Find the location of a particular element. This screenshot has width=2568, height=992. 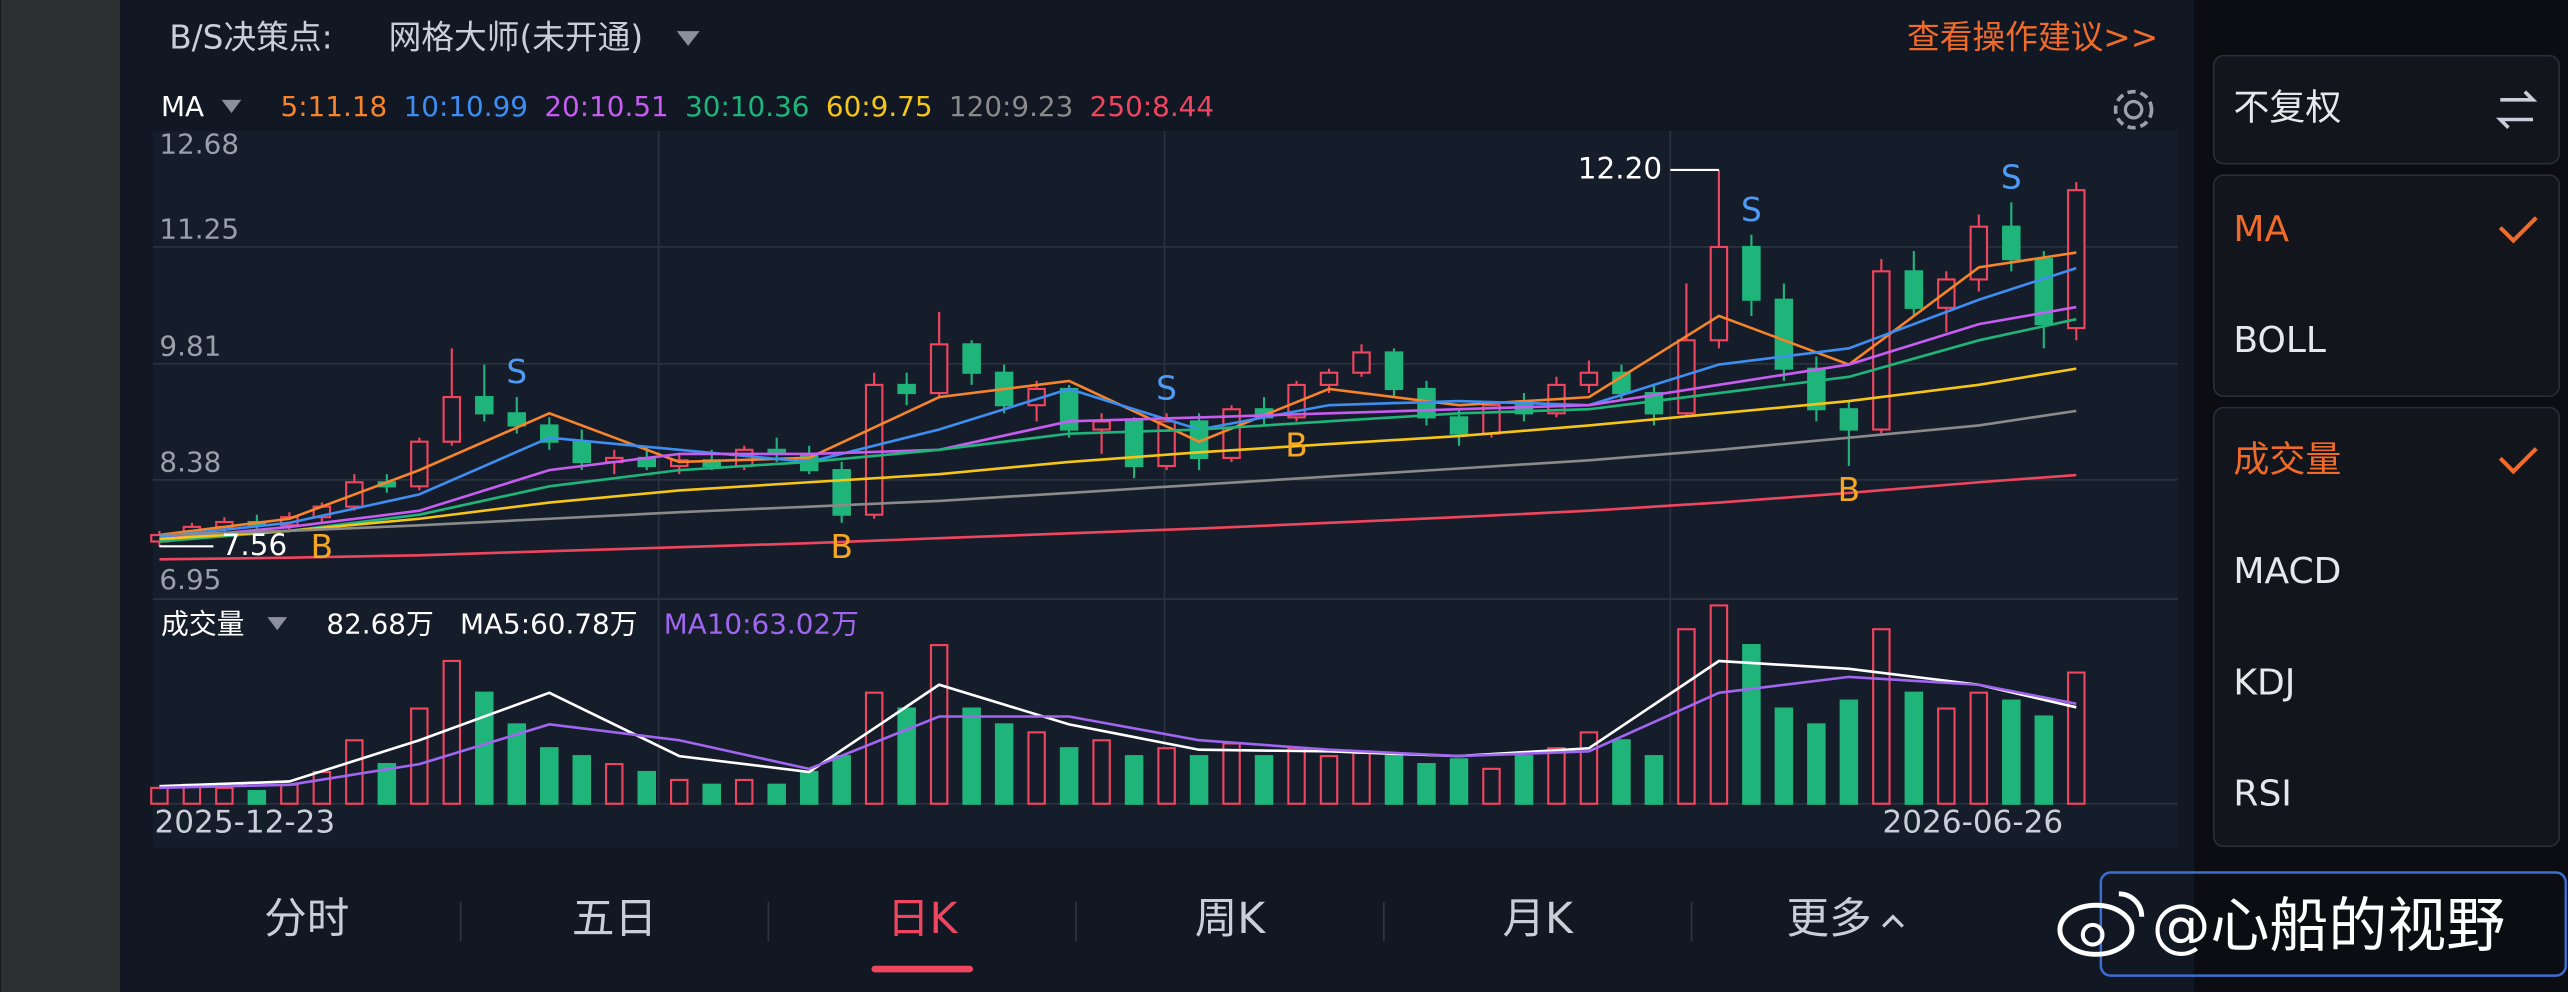

volume-legend: 82.68万 MA5:60.78万 MA10:63.02万 is located at coordinates (592, 623).